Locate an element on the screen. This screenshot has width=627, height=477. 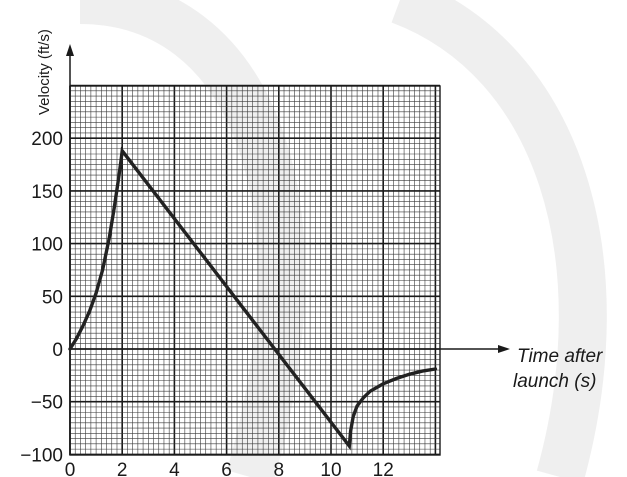
x-tick-label: 0 is located at coordinates (70, 468).